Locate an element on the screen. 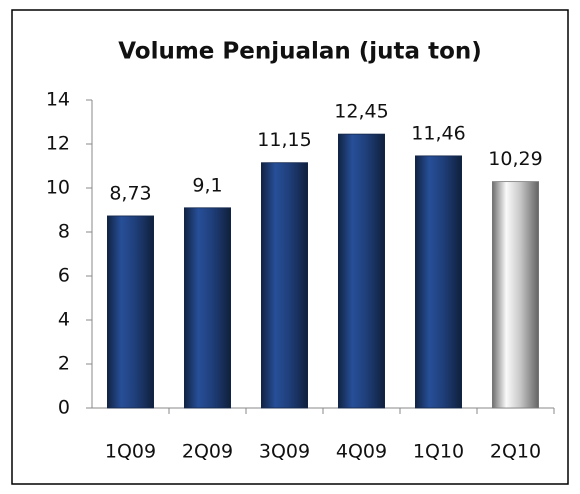  y-tick-label: 8 is located at coordinates (64, 232).